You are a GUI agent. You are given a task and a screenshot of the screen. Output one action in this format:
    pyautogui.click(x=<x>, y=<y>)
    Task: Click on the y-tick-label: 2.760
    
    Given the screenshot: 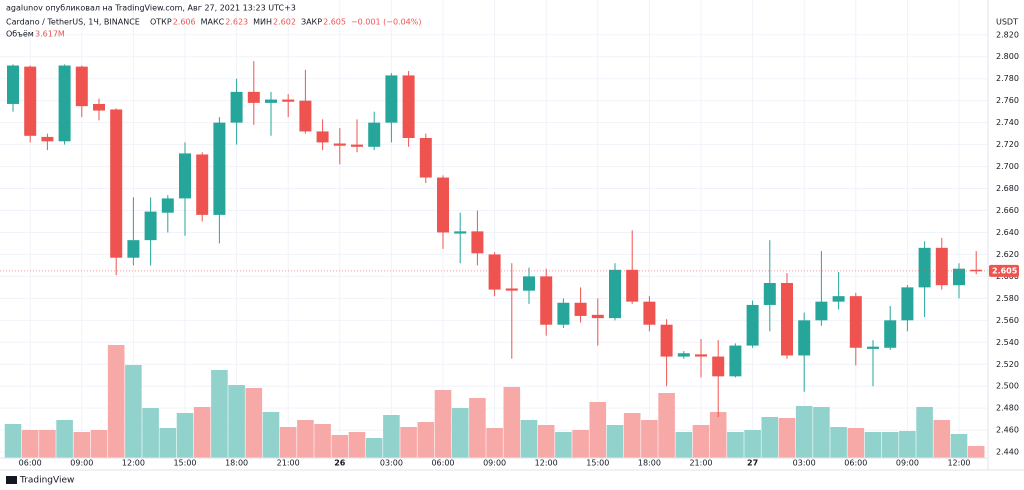 What is the action you would take?
    pyautogui.click(x=1007, y=100)
    